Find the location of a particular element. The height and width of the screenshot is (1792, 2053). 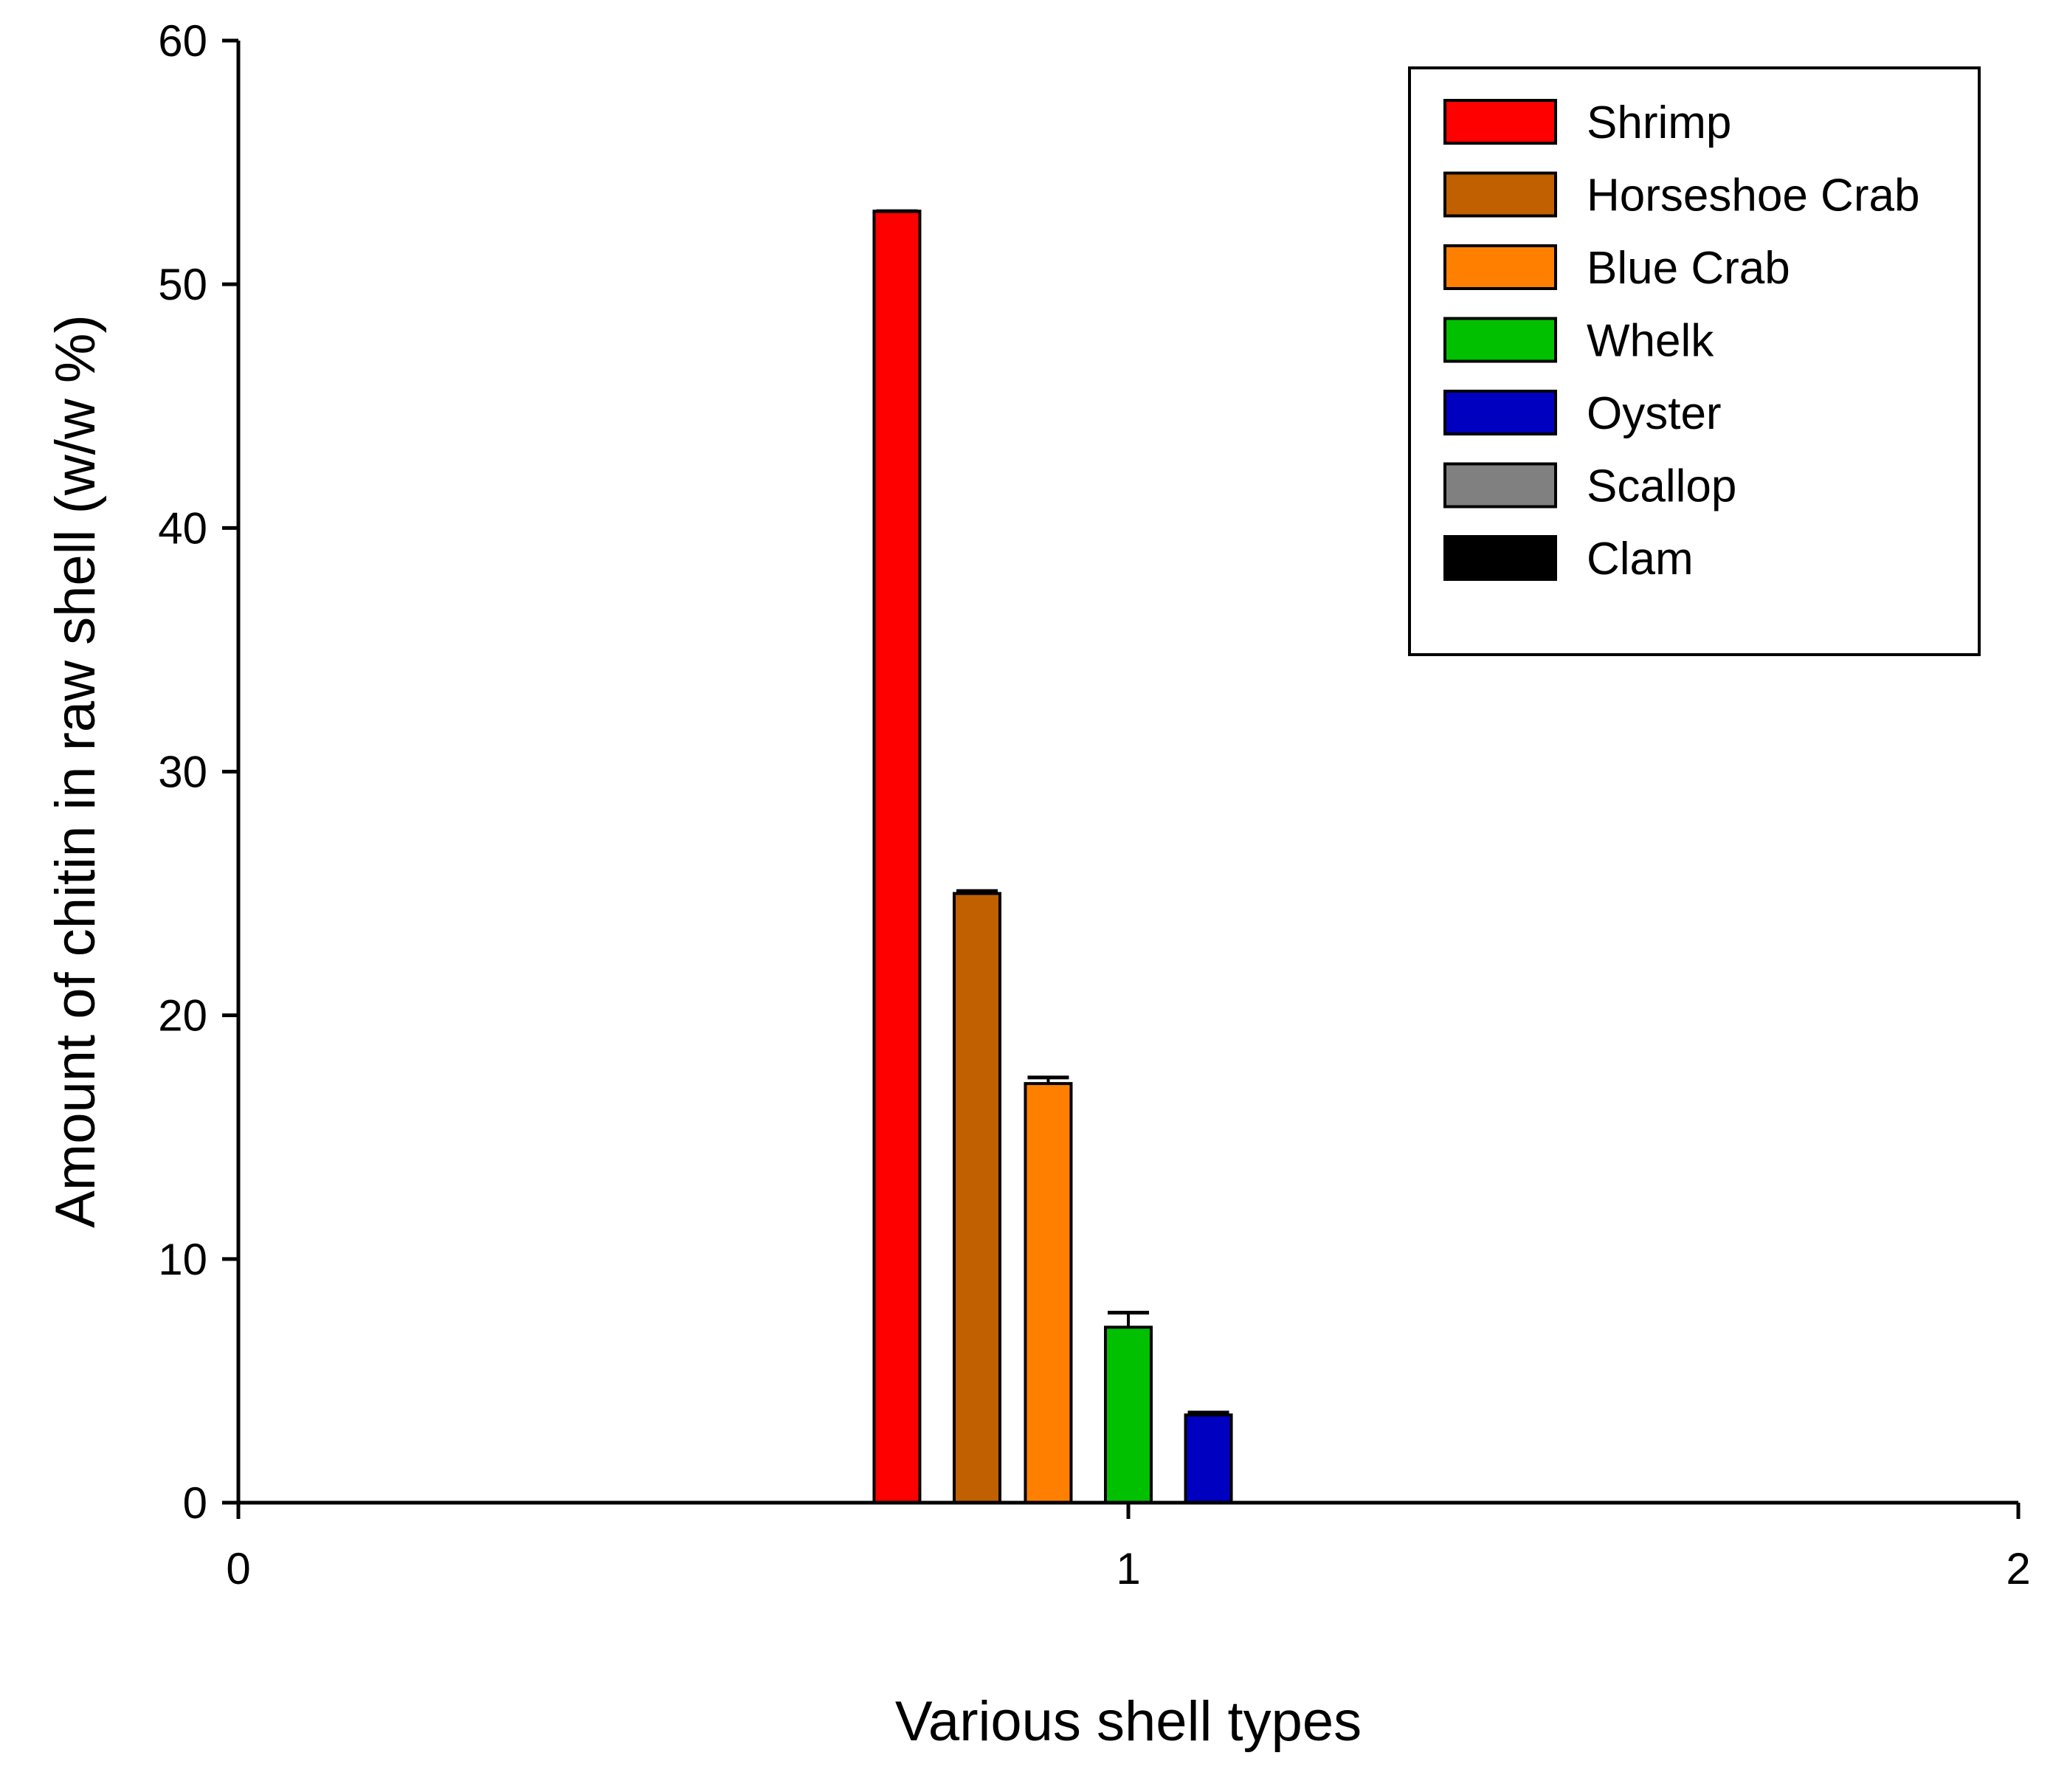

bars-layer is located at coordinates (1052, 857).